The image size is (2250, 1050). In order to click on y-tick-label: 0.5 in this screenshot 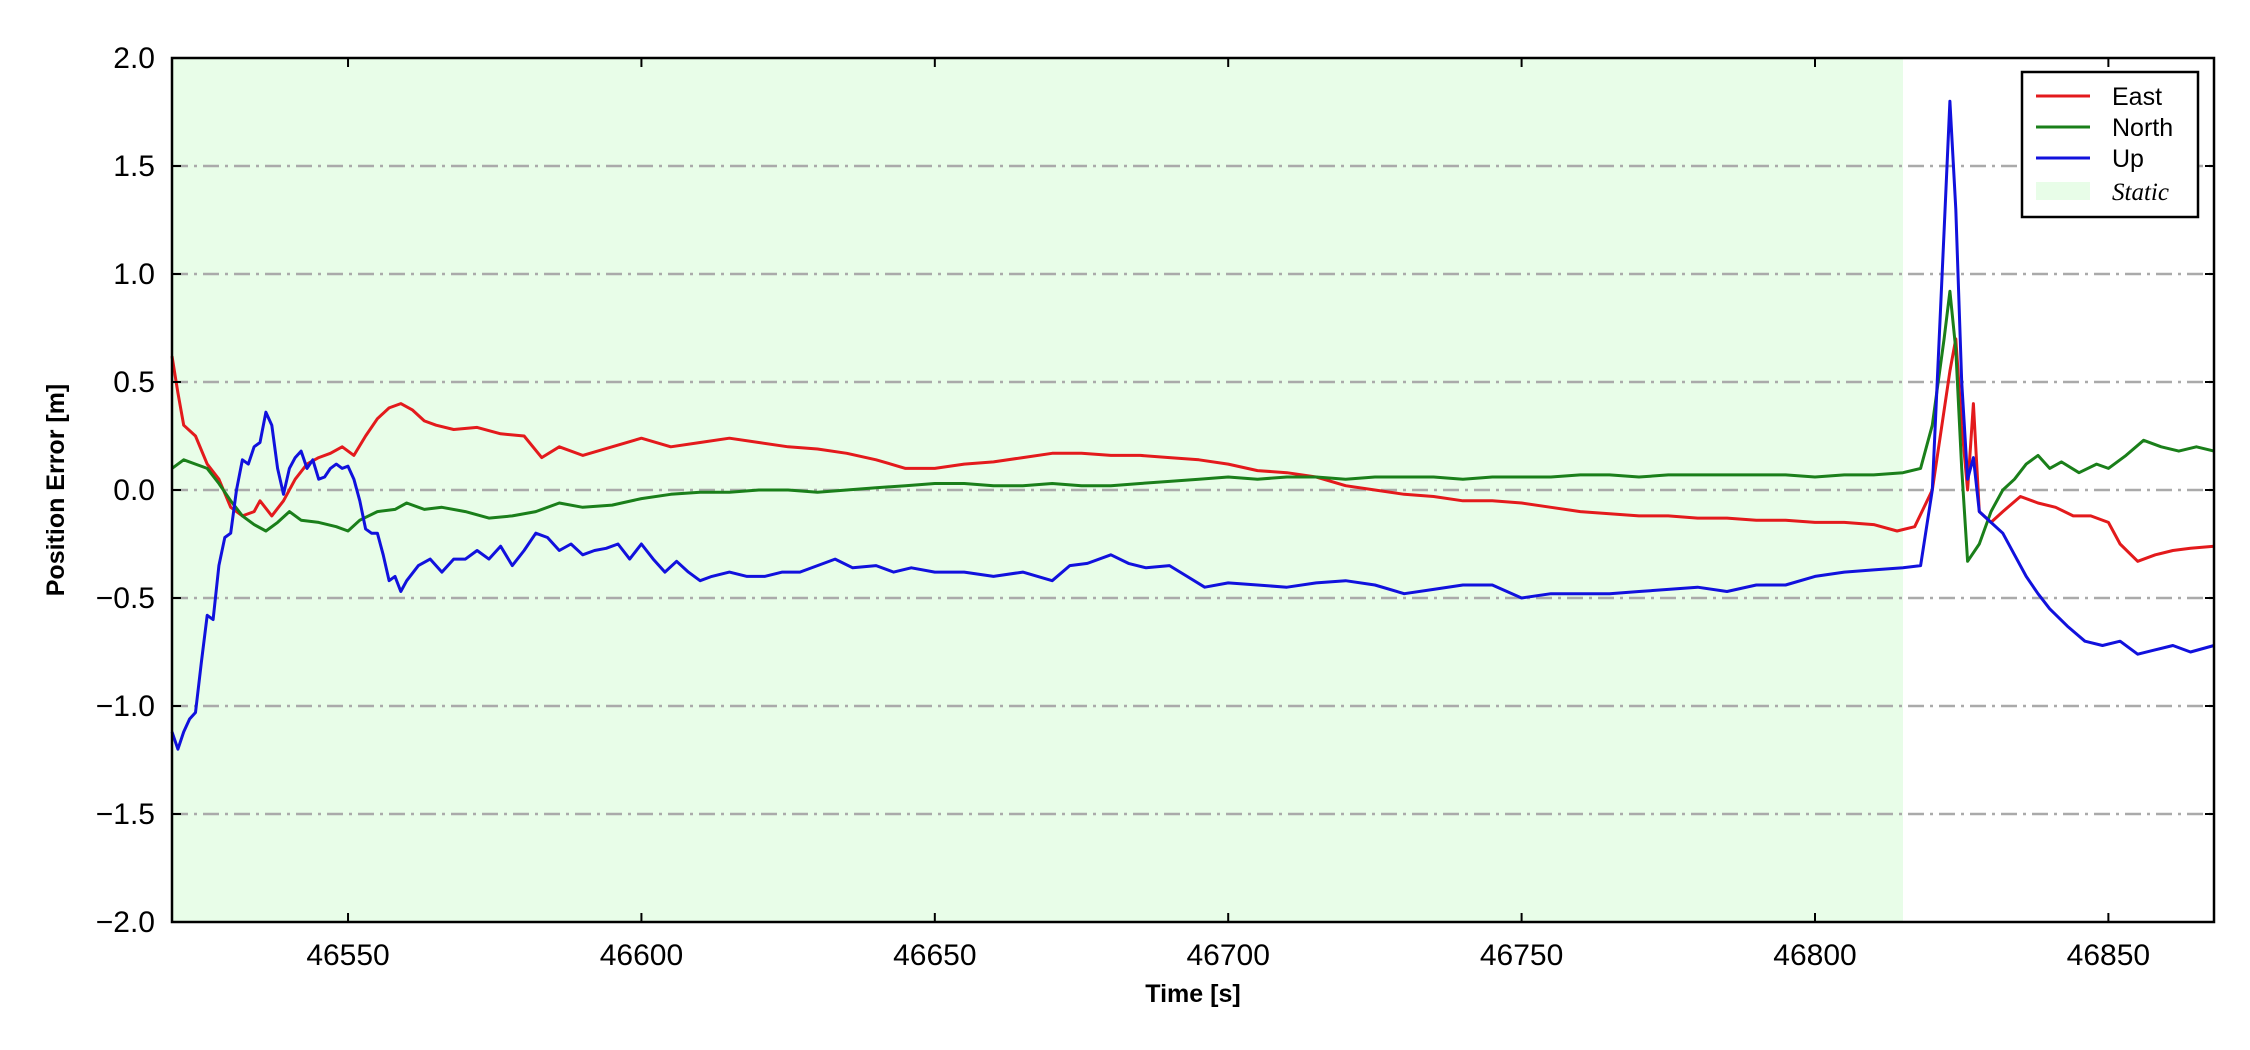, I will do `click(134, 382)`.